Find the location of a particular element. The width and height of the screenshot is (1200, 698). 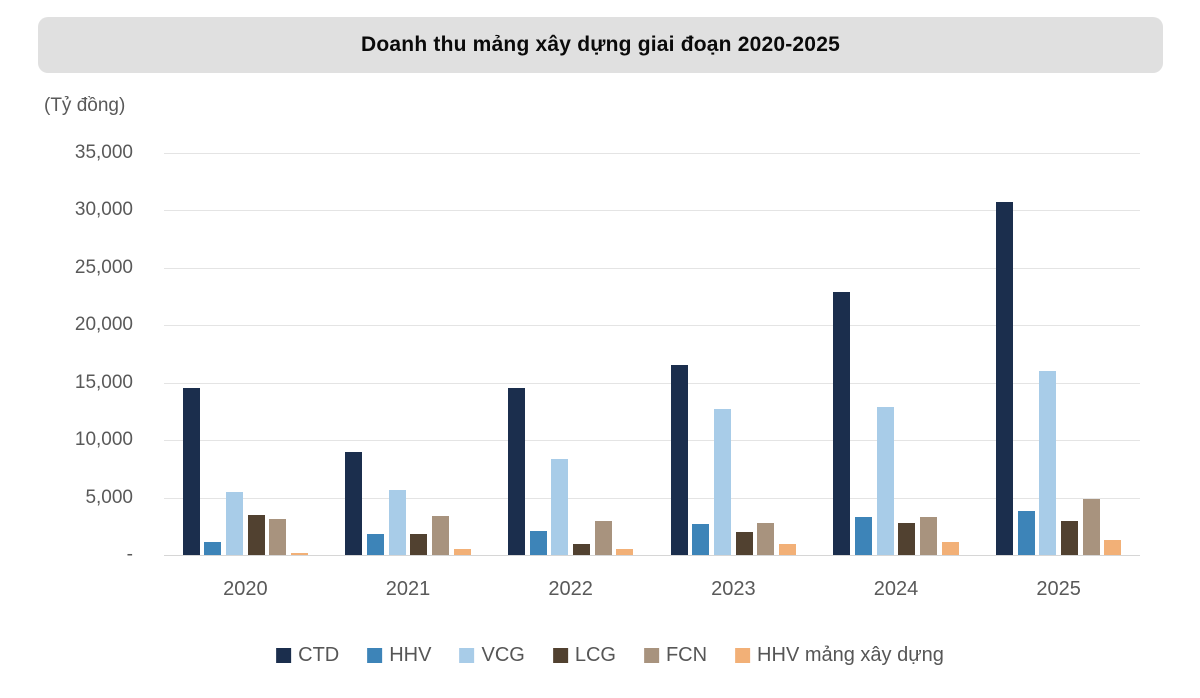

legend-swatch-lcg is located at coordinates (560, 655).